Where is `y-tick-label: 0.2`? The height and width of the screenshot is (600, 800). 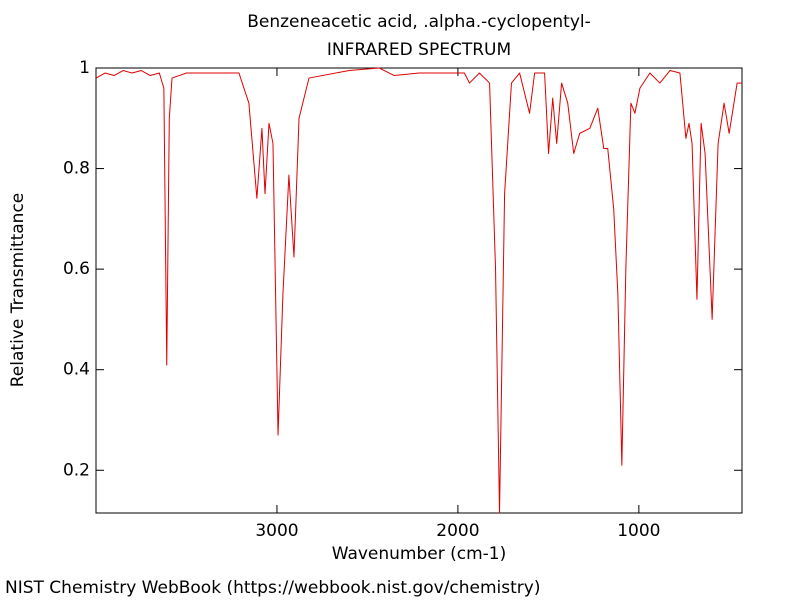 y-tick-label: 0.2 is located at coordinates (76, 470).